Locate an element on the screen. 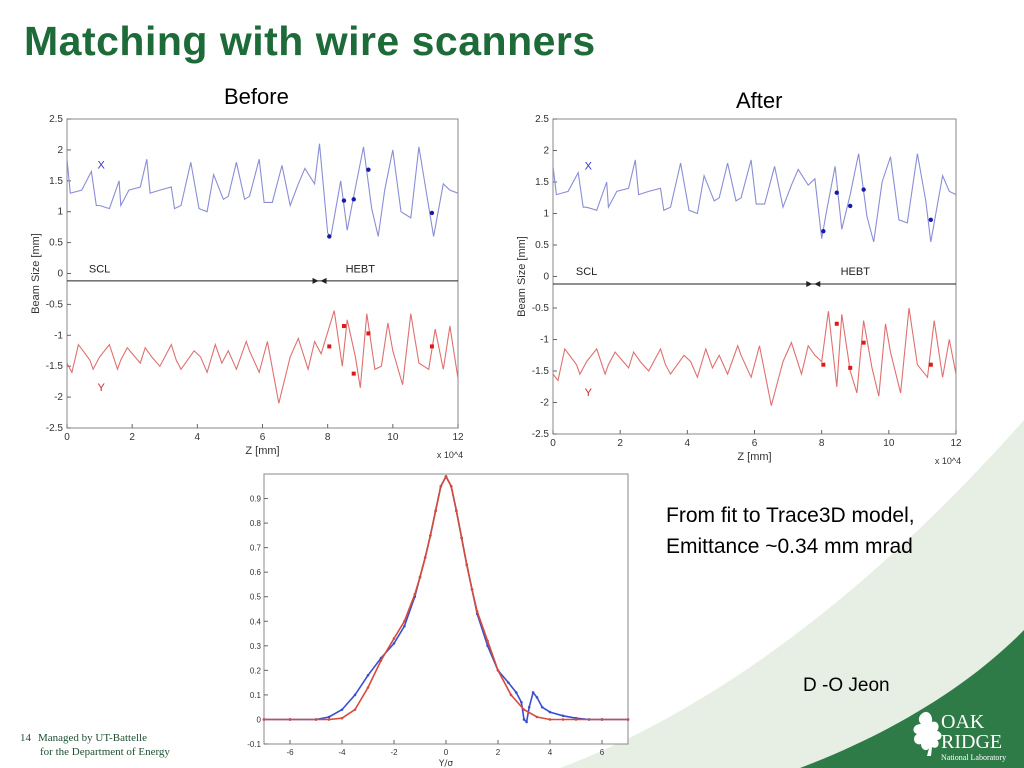  x-tick-label: 12 is located at coordinates (956, 443).